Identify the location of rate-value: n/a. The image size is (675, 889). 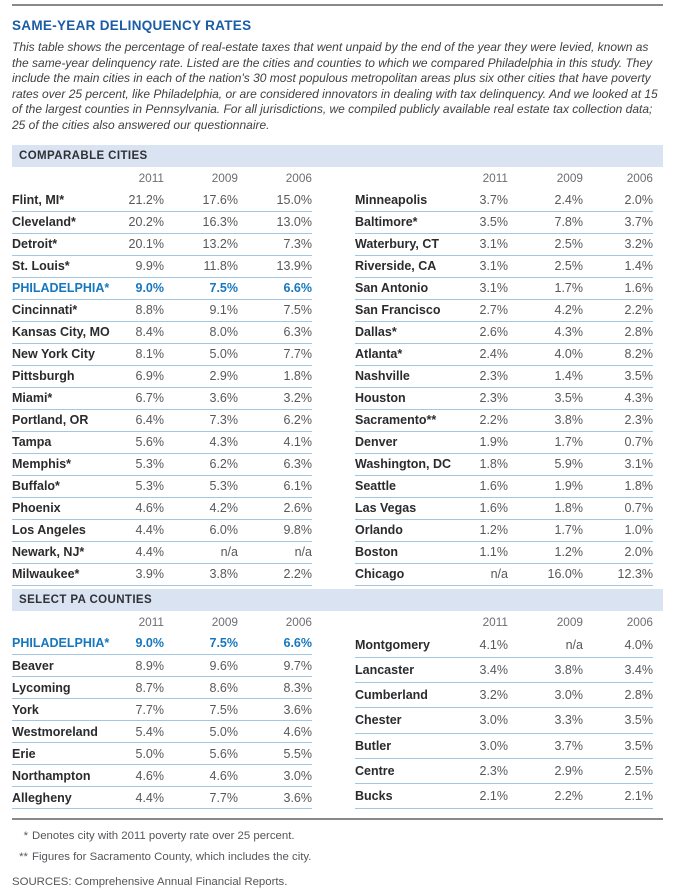
(545, 645).